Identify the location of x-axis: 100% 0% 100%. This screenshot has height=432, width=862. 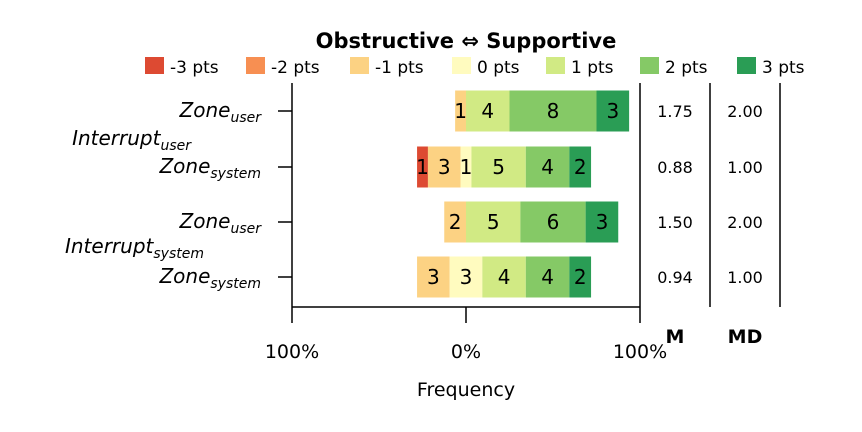
(466, 335).